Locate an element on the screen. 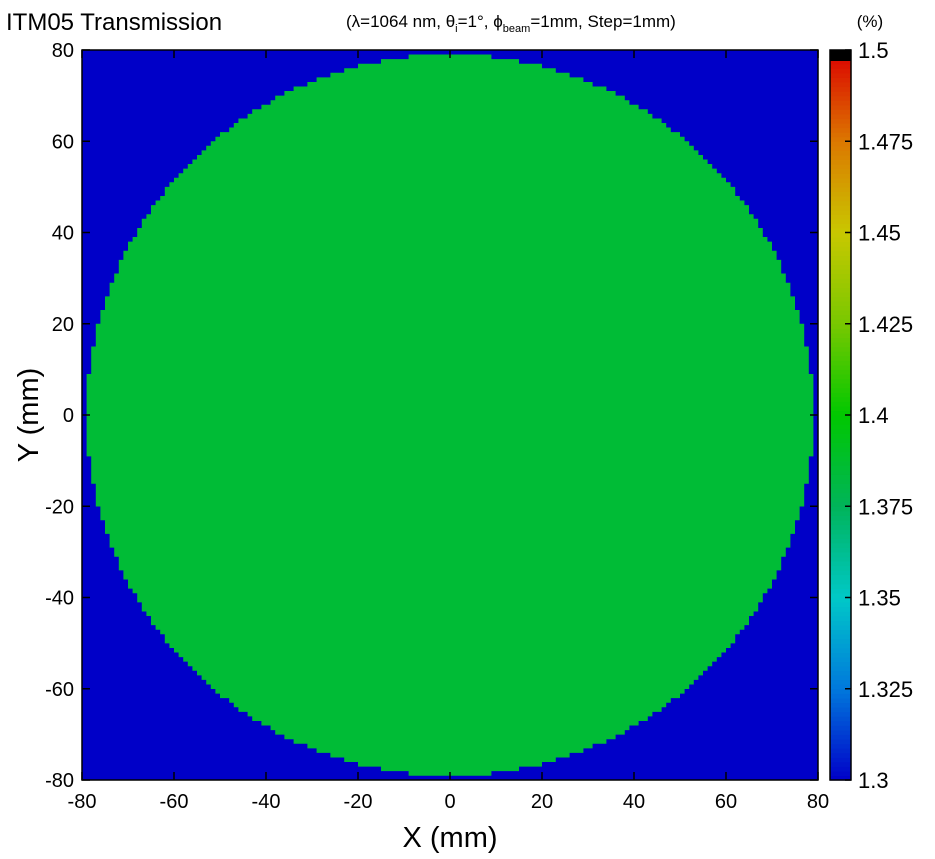 This screenshot has width=935, height=859. y-tick-label: 80 is located at coordinates (63, 51).